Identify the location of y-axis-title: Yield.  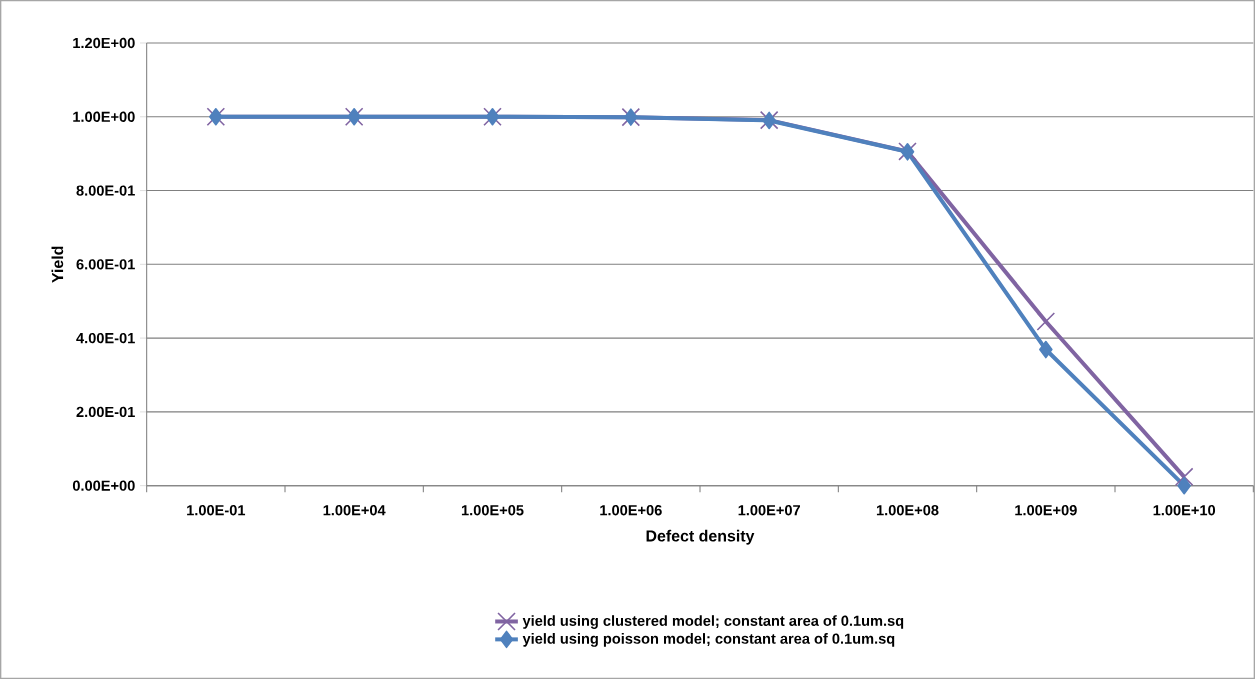
(57, 264).